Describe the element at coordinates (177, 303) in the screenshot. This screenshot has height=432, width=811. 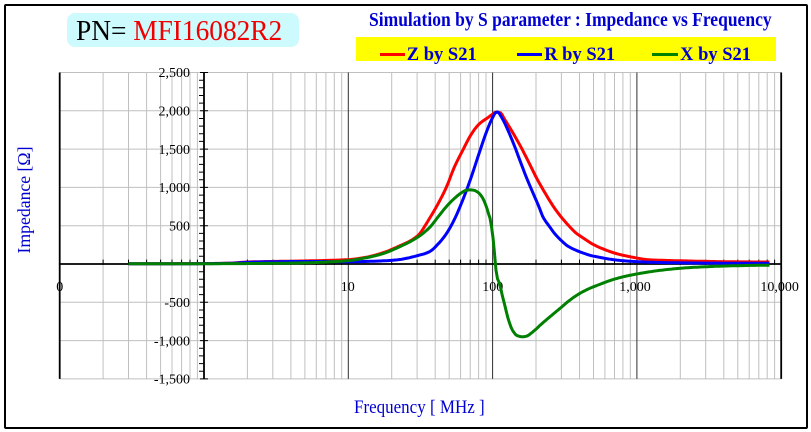
I see `svg-text: -500` at that location.